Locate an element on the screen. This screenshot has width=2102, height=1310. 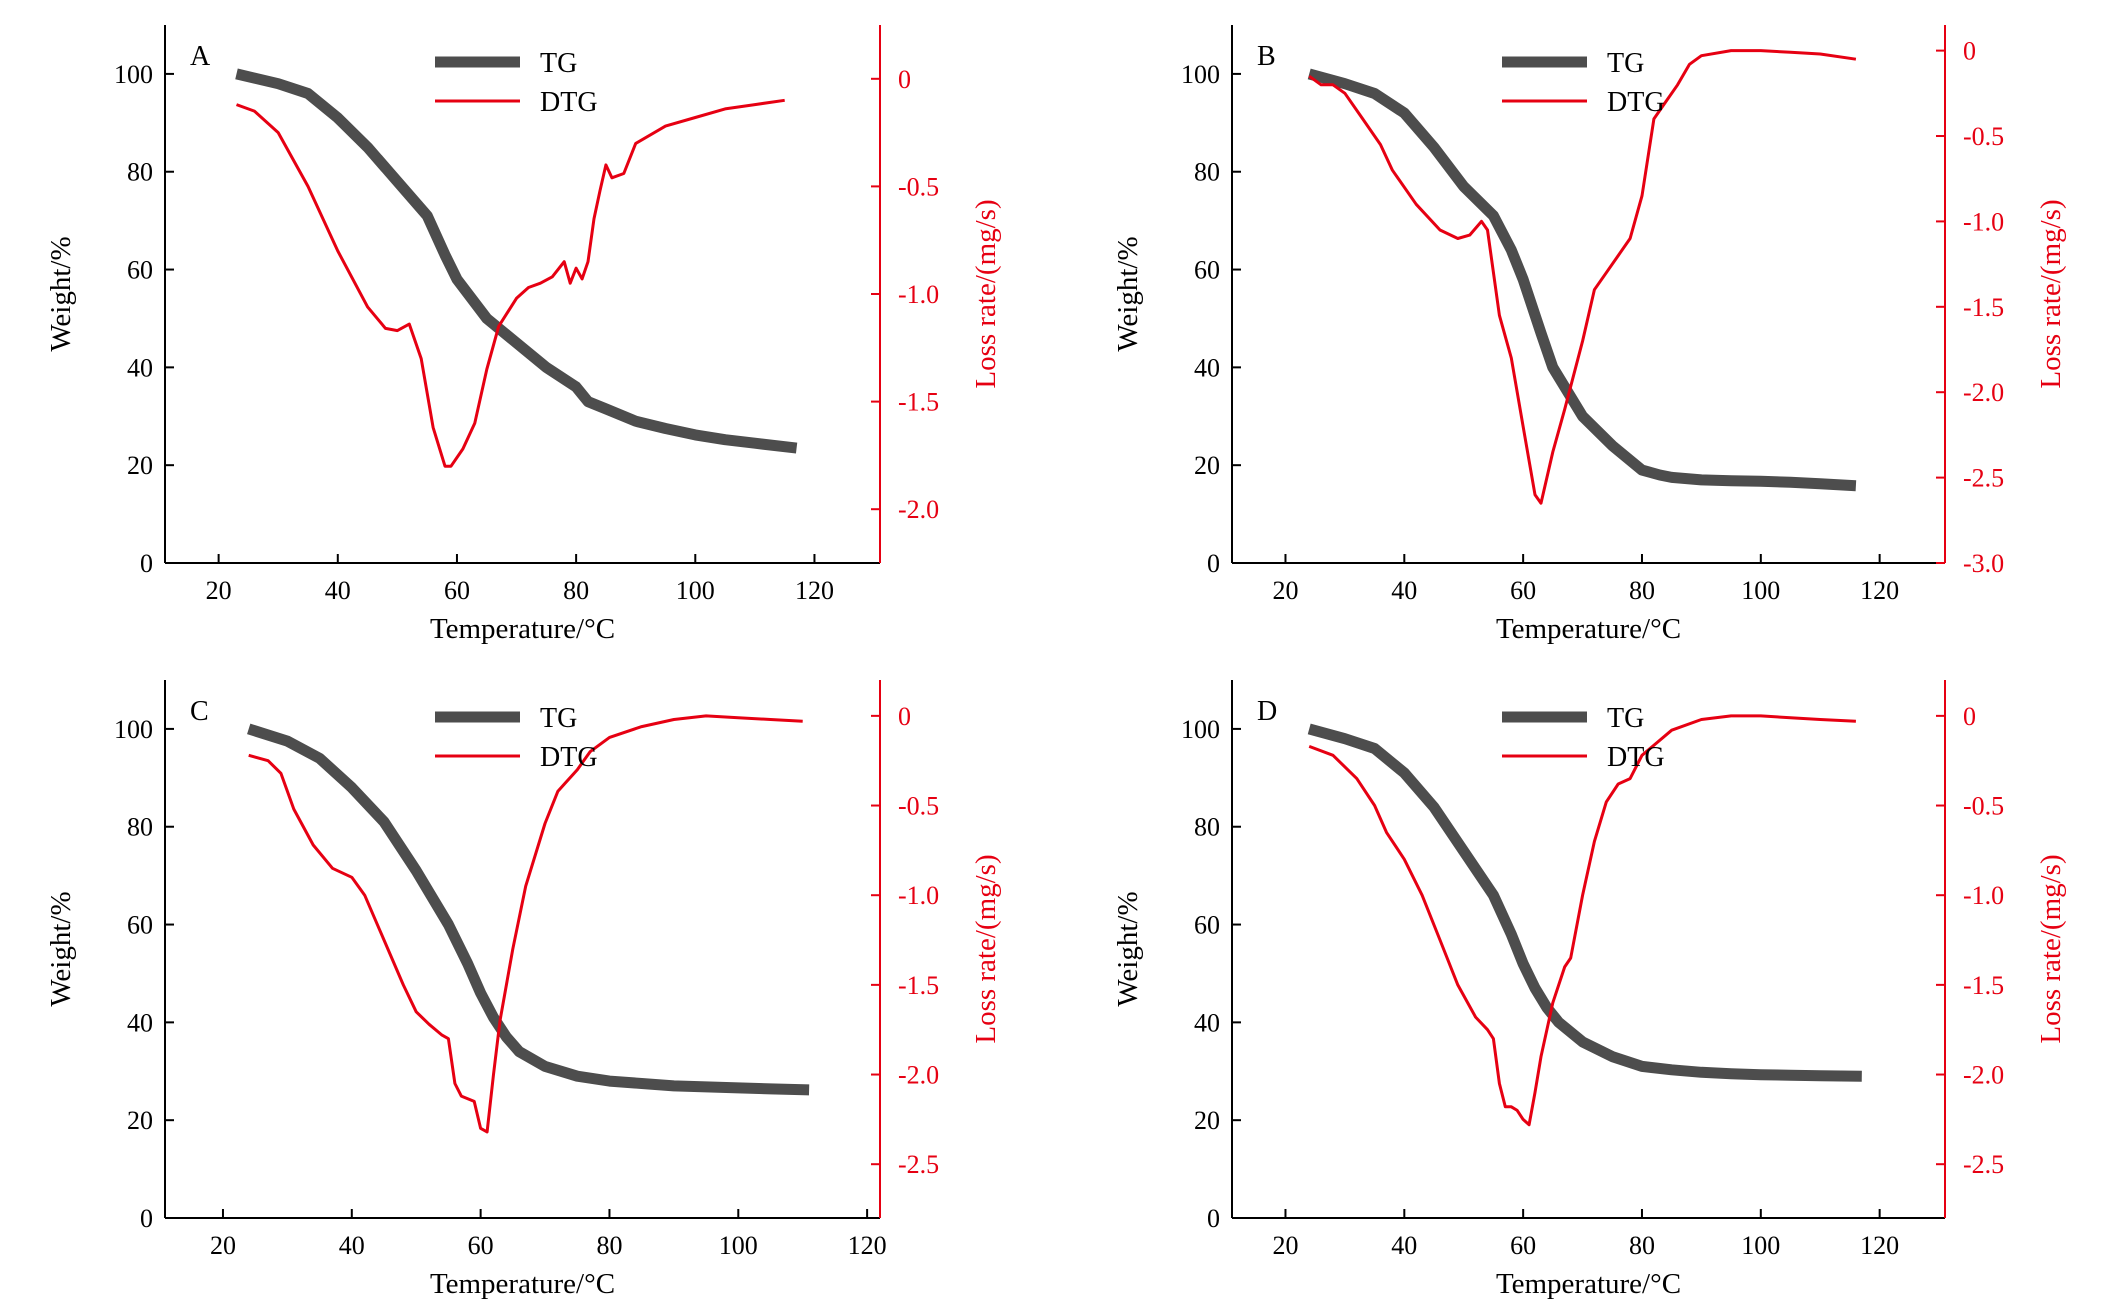
panel-label: A is located at coordinates (200, 56).